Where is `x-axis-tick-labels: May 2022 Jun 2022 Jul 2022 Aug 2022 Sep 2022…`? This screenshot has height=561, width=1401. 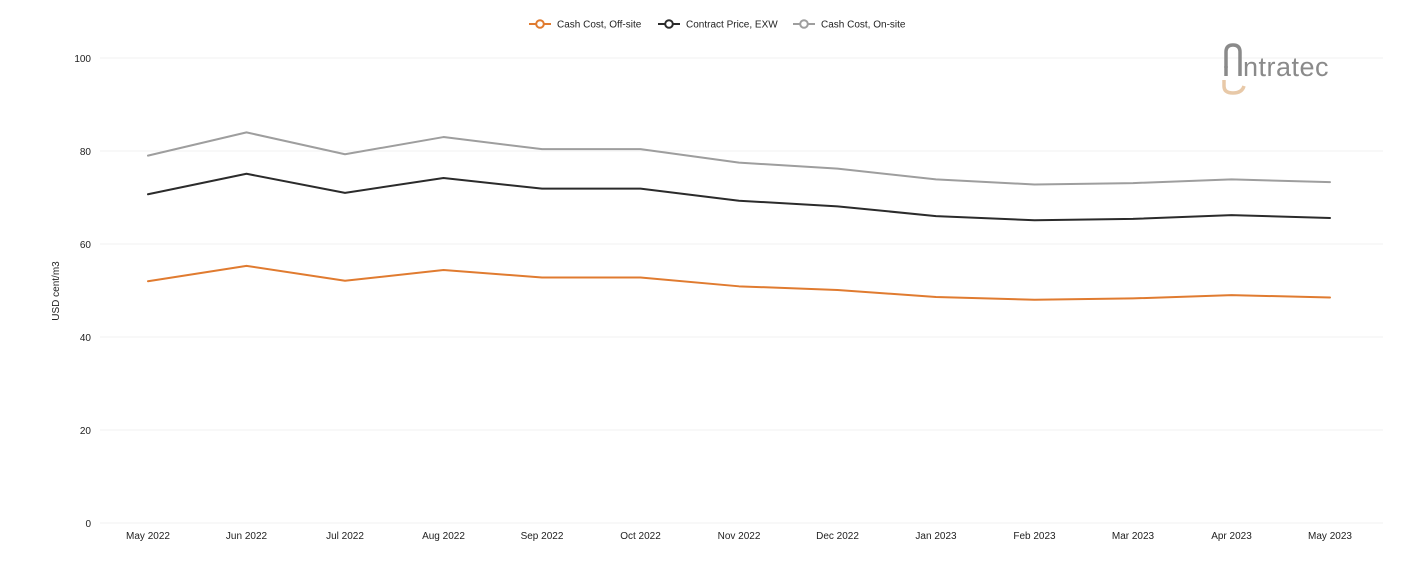
x-axis-tick-labels: May 2022 Jun 2022 Jul 2022 Aug 2022 Sep 2022… is located at coordinates (739, 536).